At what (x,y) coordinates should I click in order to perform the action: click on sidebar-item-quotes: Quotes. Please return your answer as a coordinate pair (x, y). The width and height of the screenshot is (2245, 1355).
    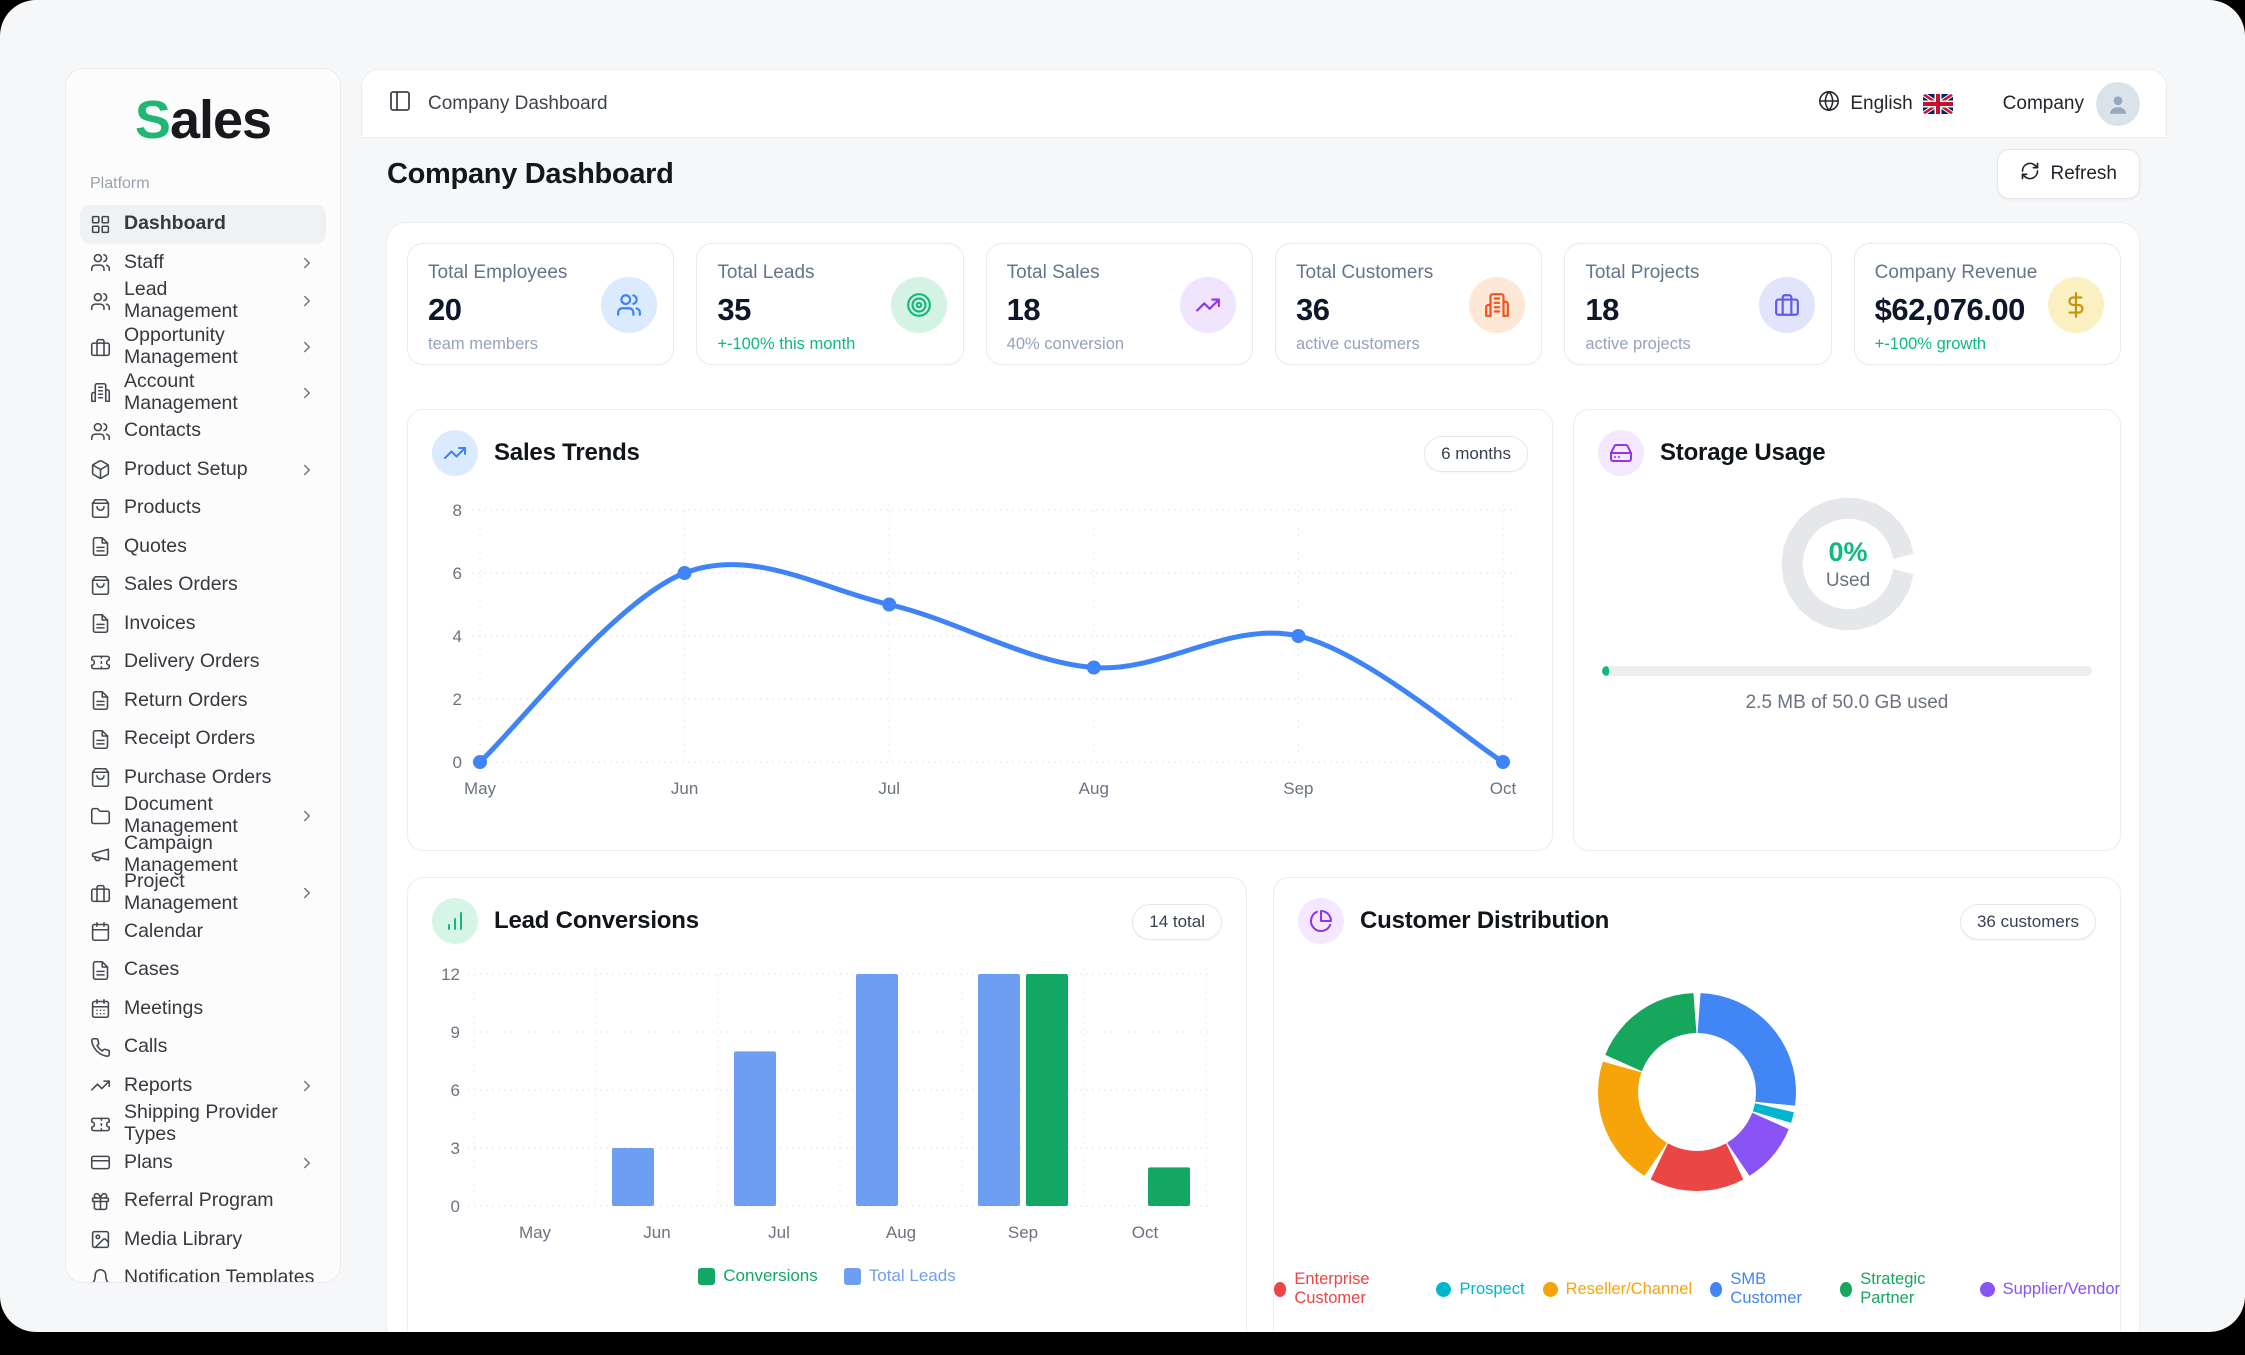
    Looking at the image, I should click on (203, 547).